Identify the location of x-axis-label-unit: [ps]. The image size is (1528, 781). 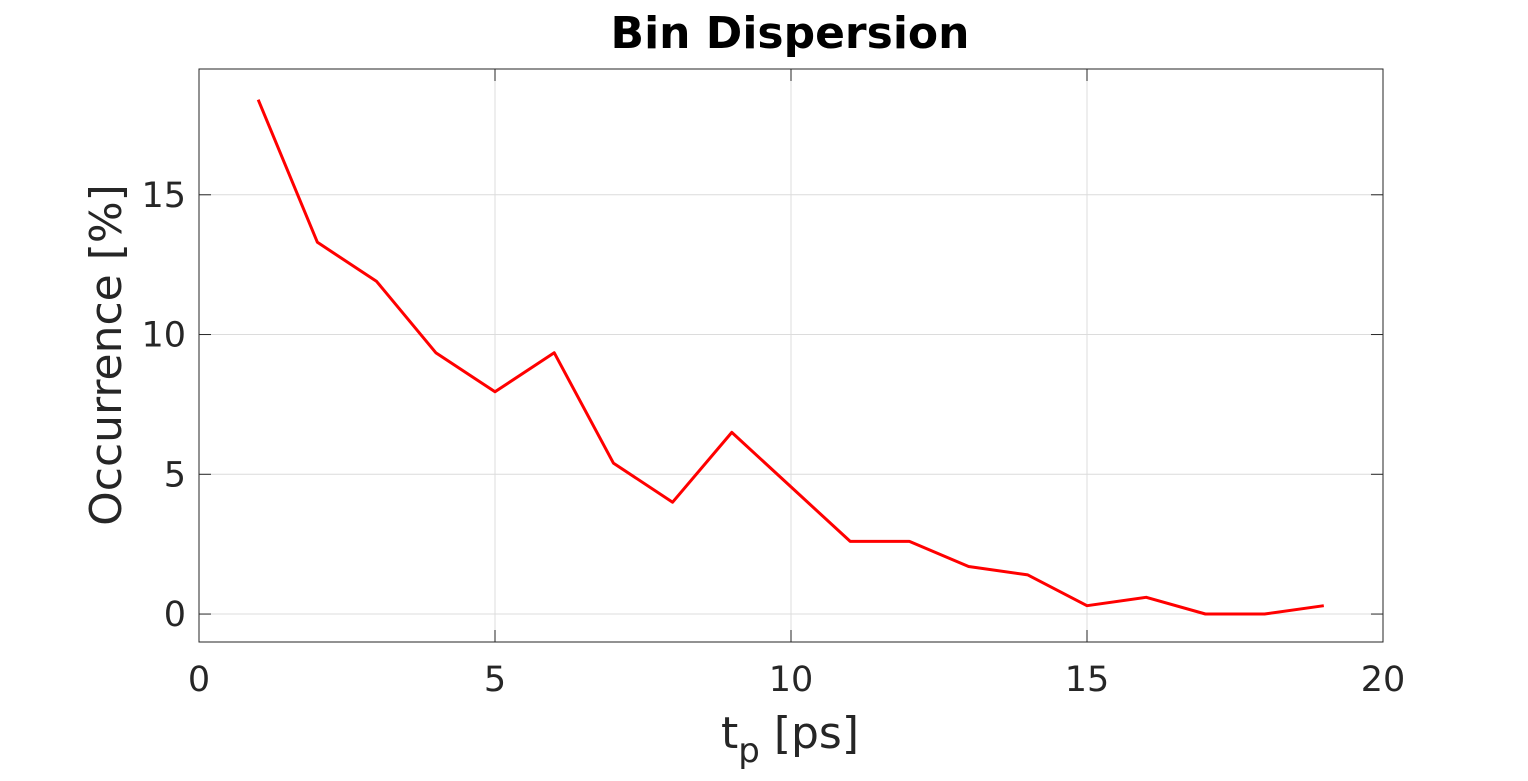
(809, 733).